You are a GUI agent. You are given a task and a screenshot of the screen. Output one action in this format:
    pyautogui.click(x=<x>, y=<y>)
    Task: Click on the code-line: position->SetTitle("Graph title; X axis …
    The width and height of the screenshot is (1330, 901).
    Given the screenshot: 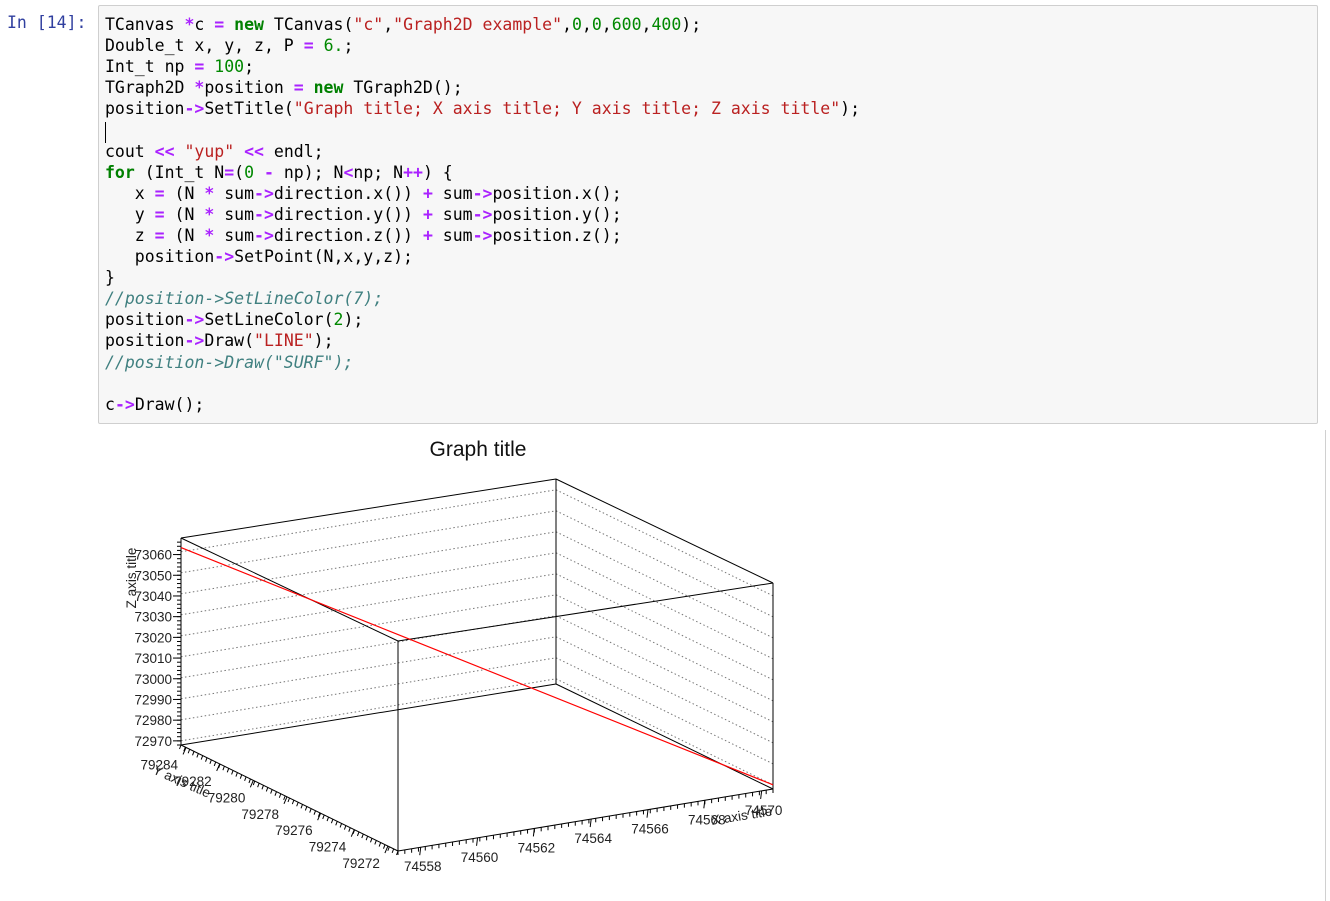 What is the action you would take?
    pyautogui.click(x=482, y=108)
    